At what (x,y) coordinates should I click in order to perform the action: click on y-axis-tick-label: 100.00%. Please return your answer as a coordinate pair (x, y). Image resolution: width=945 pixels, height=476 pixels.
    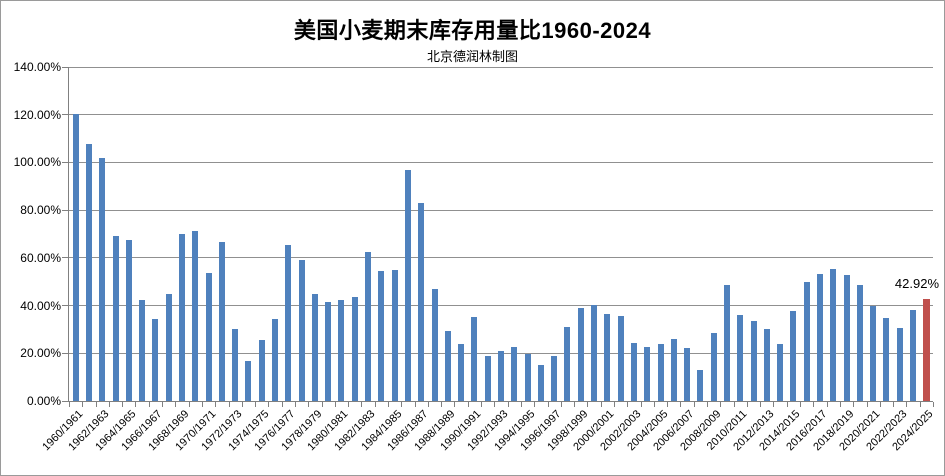
    Looking at the image, I should click on (37, 162).